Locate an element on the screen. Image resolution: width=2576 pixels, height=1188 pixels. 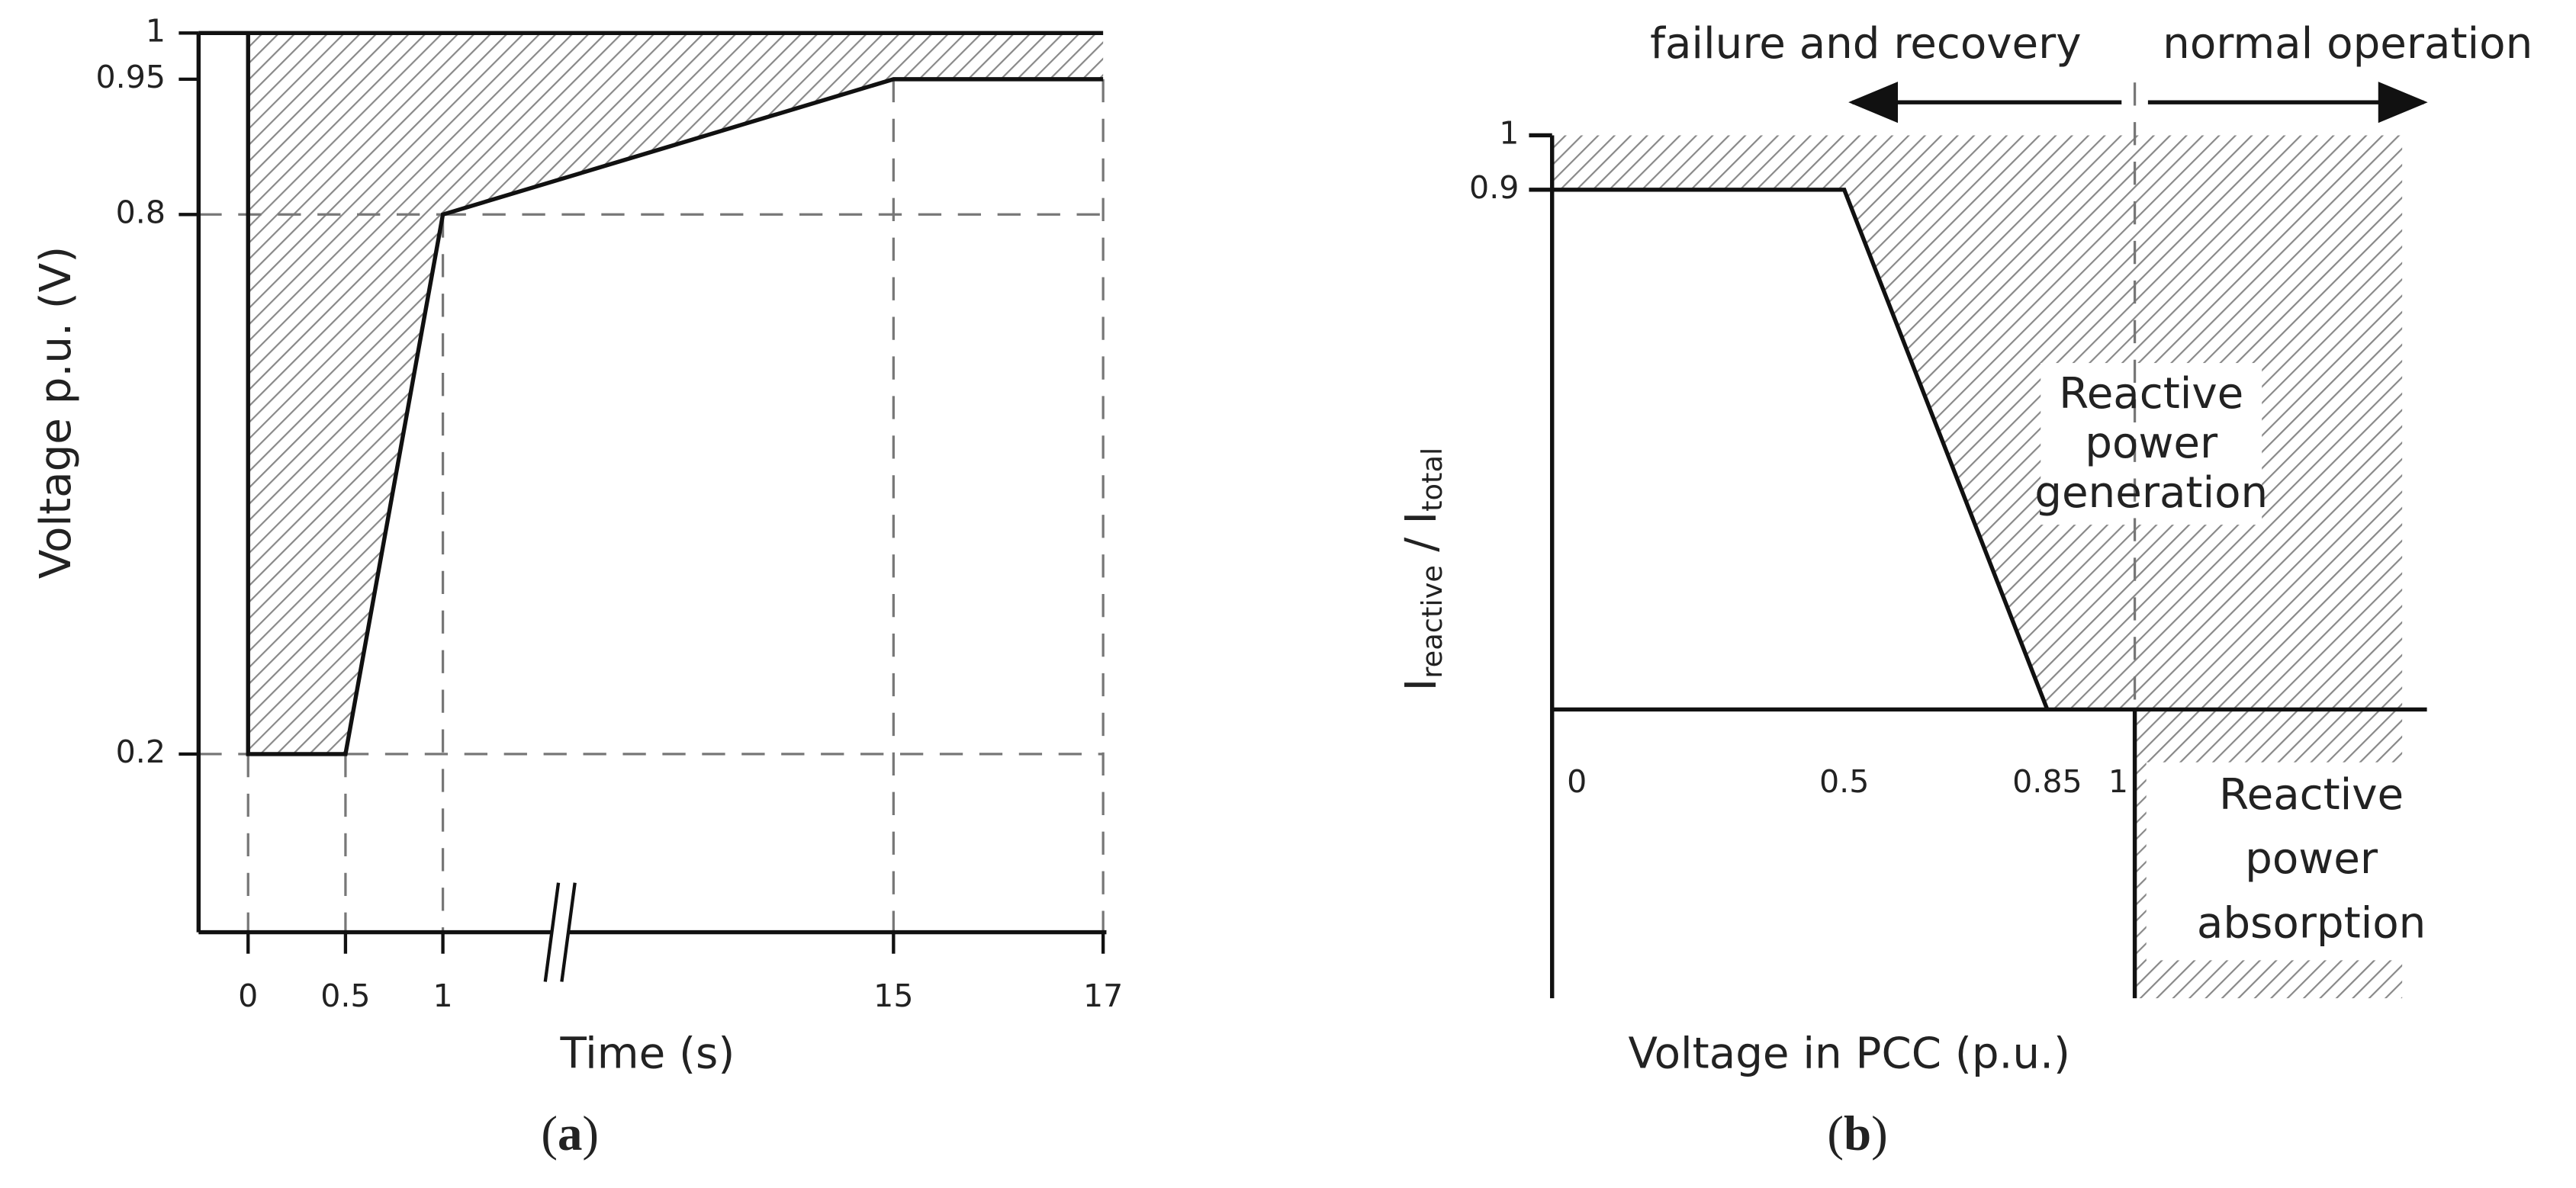
annotation: normal operation is located at coordinates (2348, 44).